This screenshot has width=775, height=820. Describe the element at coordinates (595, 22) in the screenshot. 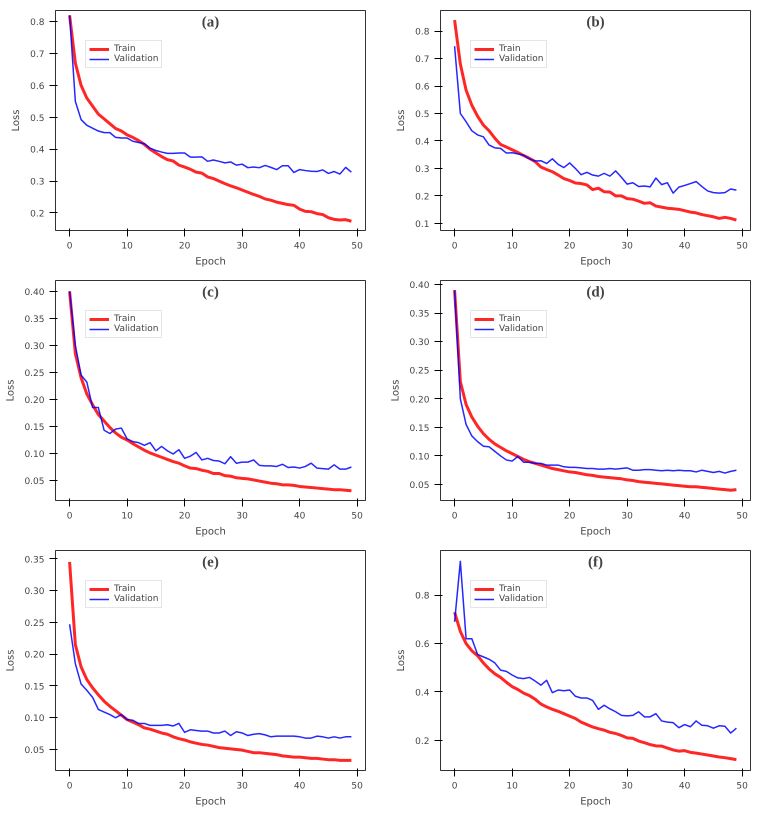

I see `chart-title: (b)` at that location.